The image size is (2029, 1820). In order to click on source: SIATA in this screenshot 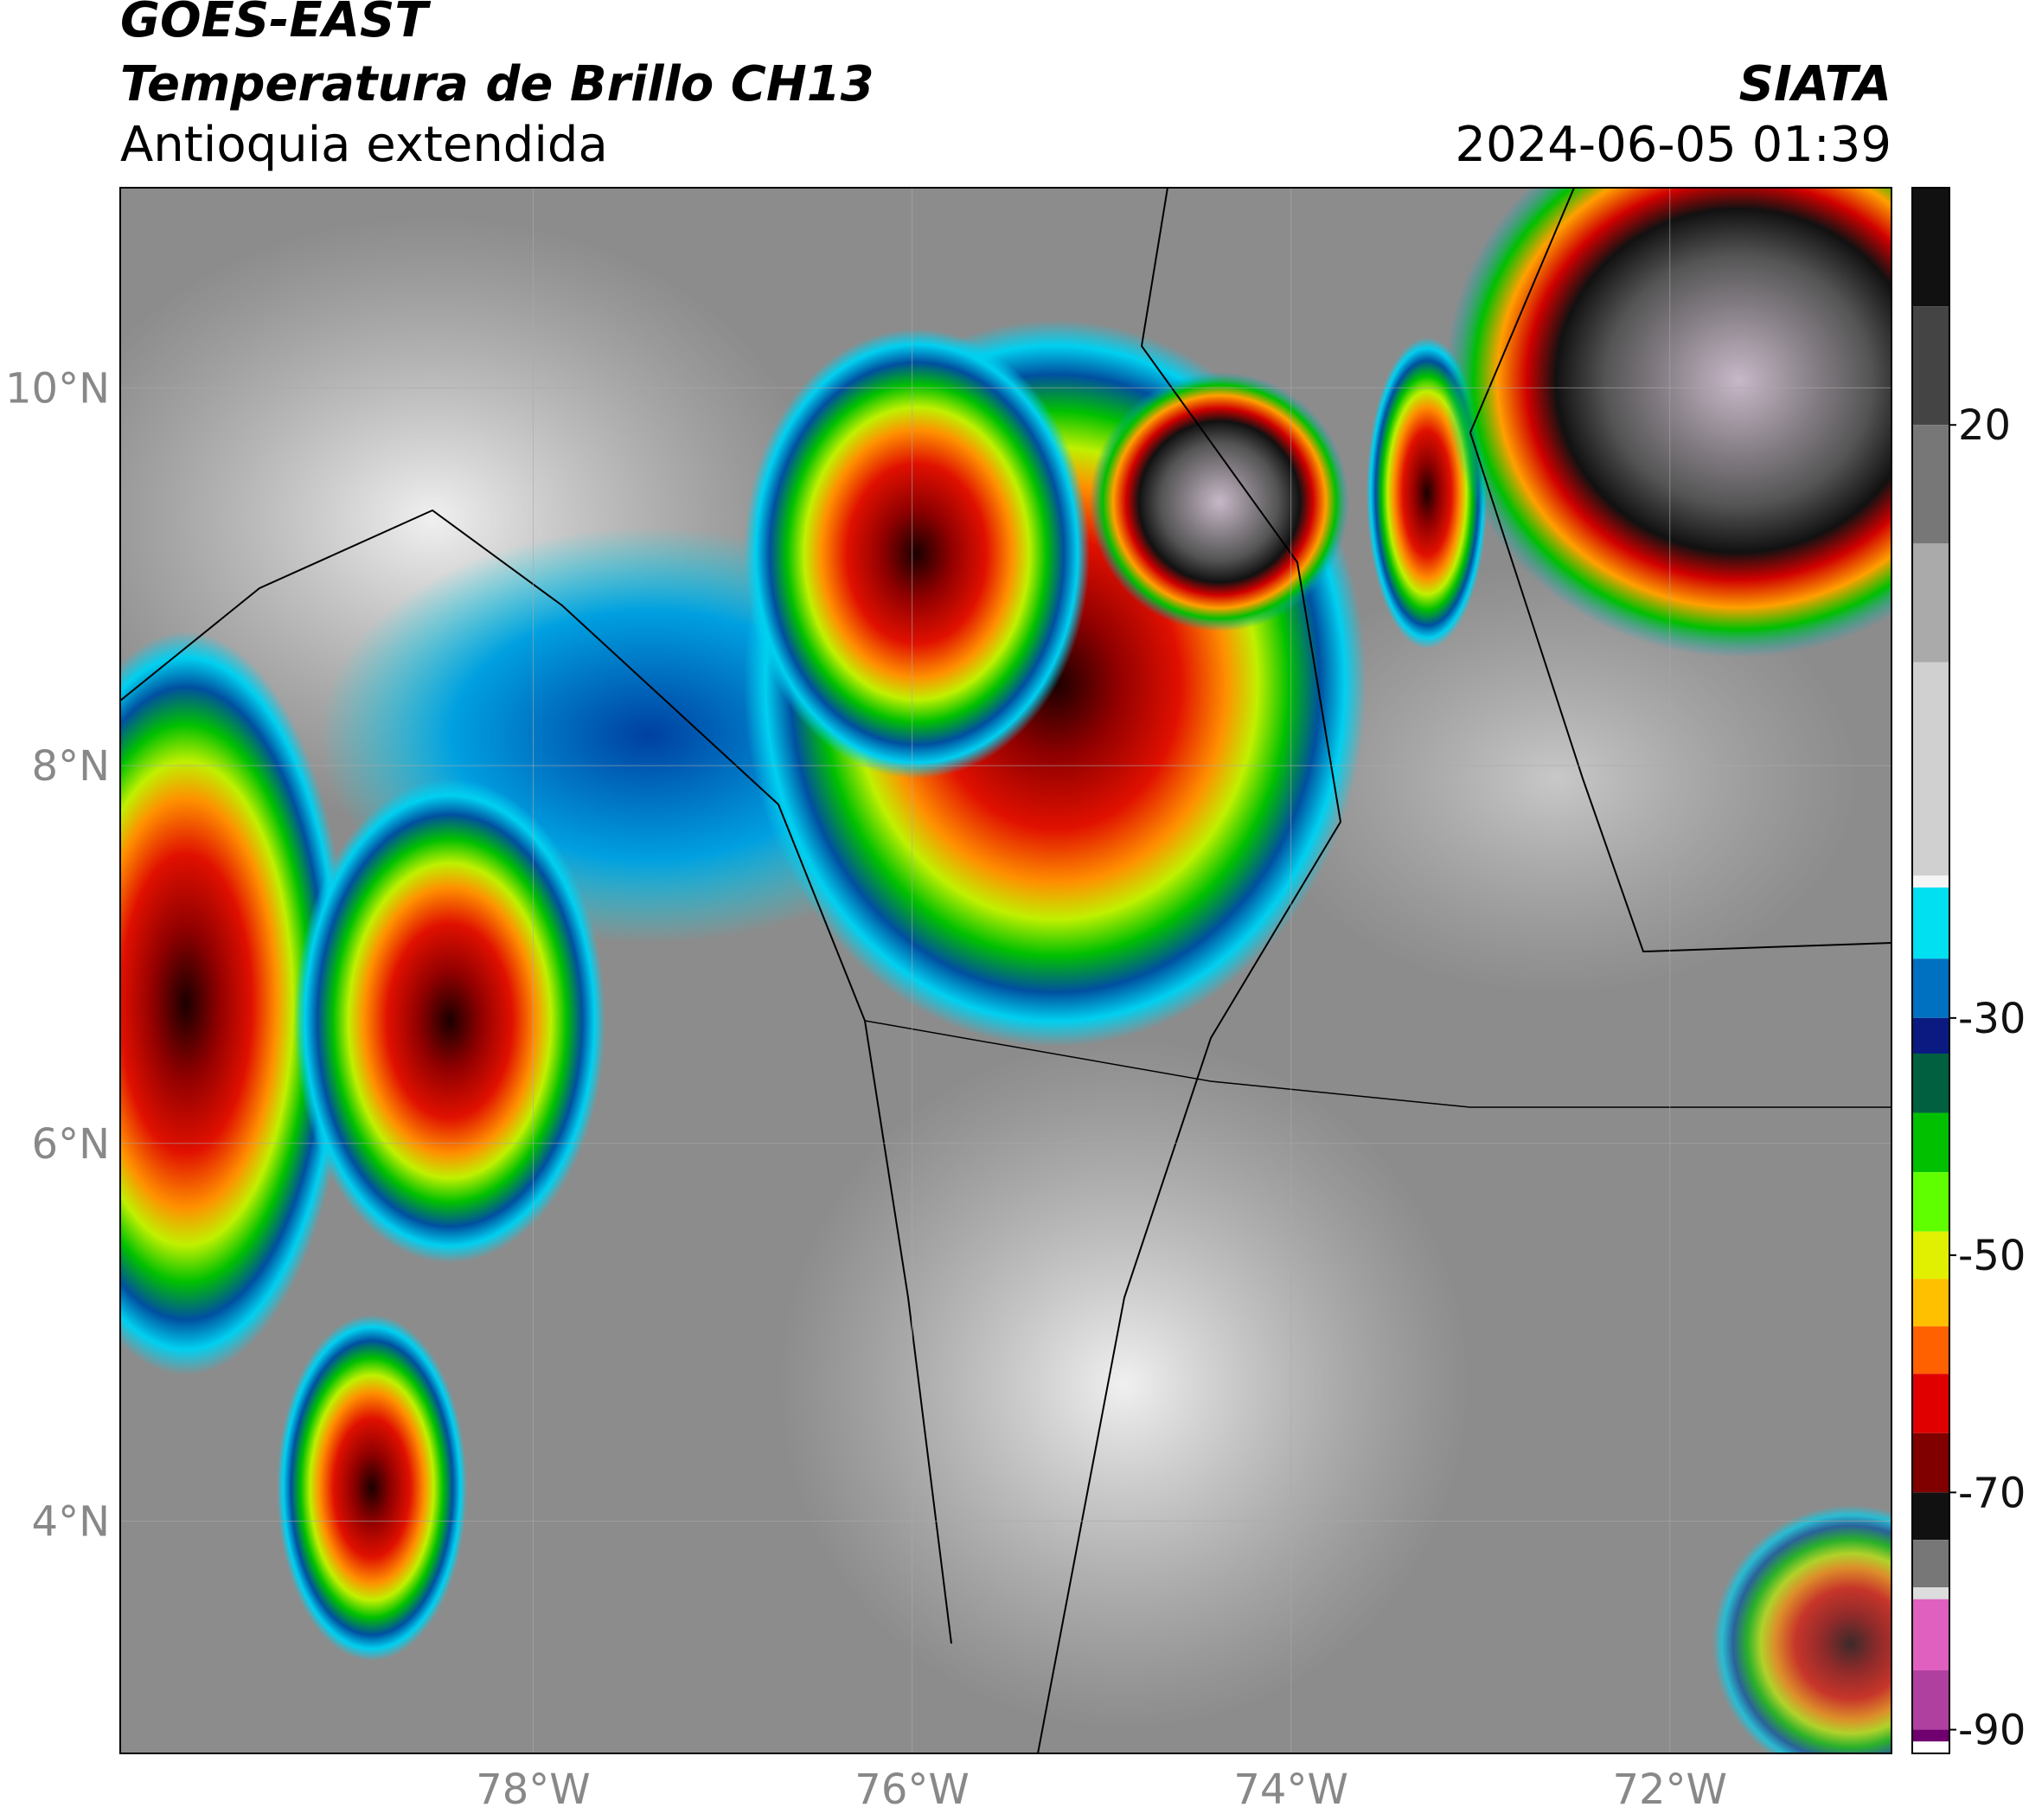, I will do `click(1815, 84)`.